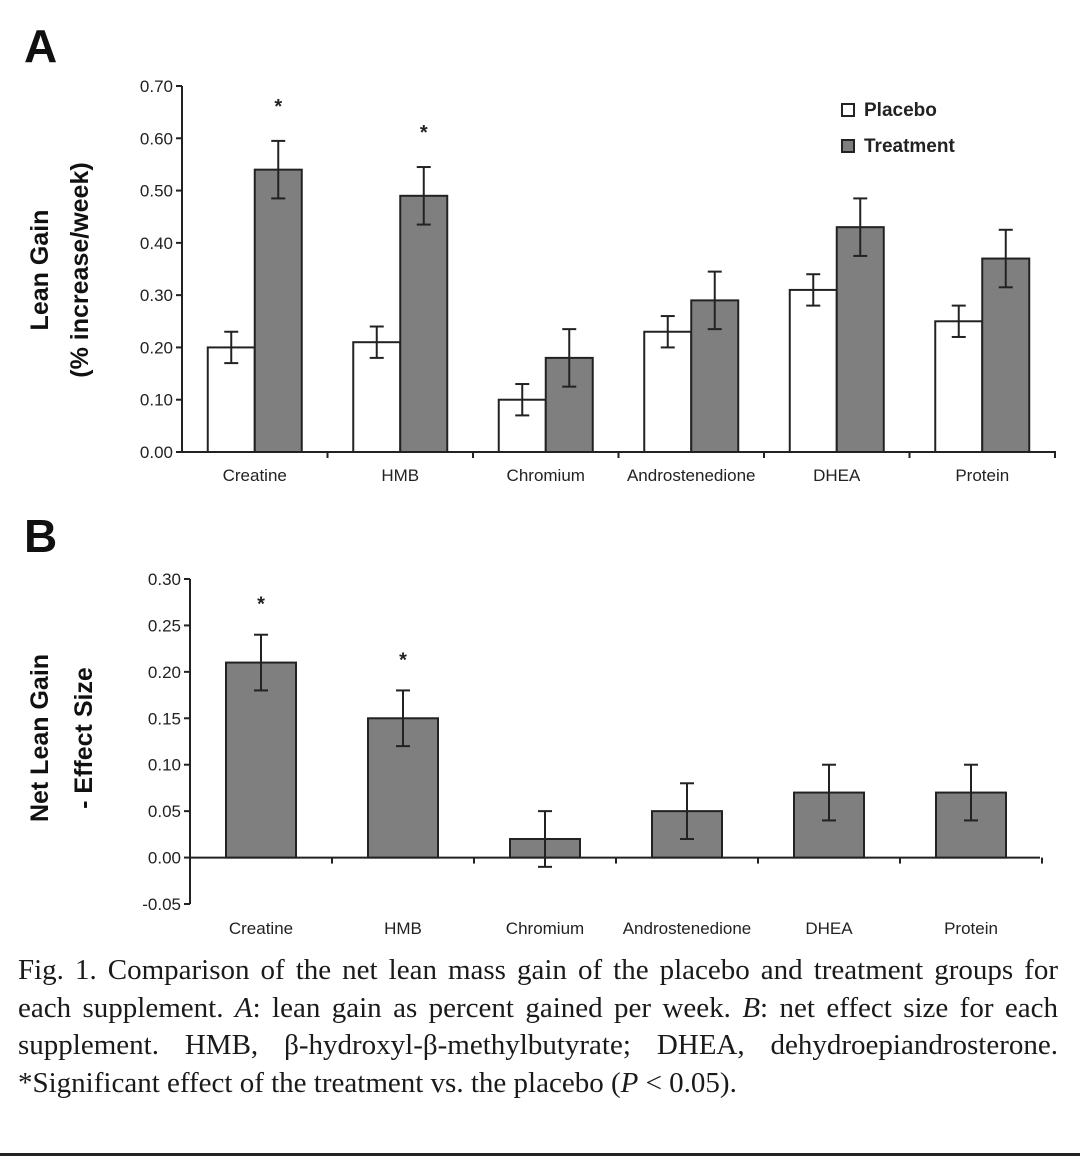 The image size is (1080, 1158). I want to click on chart-a-bar-creatine-placebo, so click(231, 399).